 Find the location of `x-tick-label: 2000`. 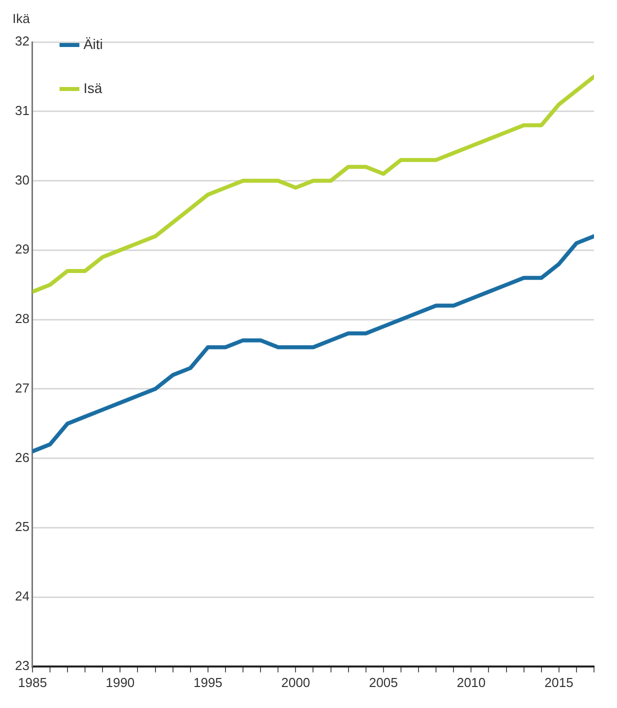

x-tick-label: 2000 is located at coordinates (295, 682).